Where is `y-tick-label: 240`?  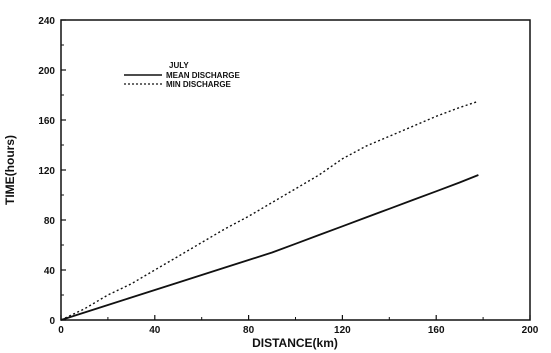 y-tick-label: 240 is located at coordinates (46, 21).